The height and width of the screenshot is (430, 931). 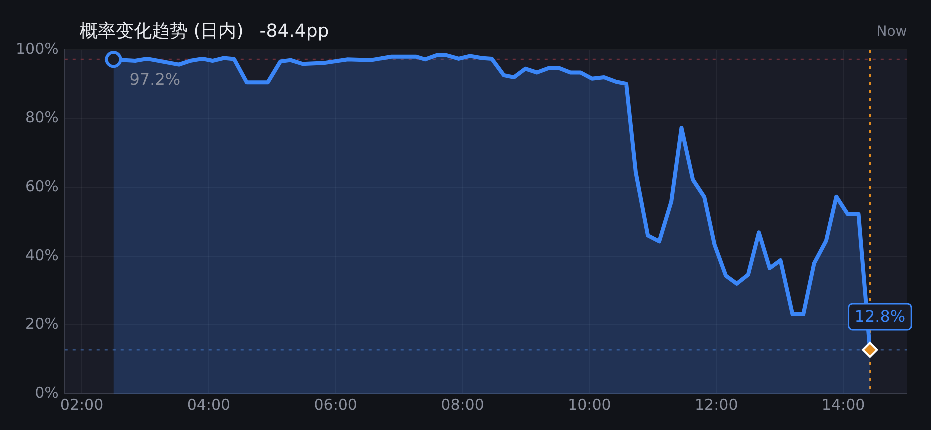 What do you see at coordinates (336, 405) in the screenshot?
I see `x-tick-label: 06:00` at bounding box center [336, 405].